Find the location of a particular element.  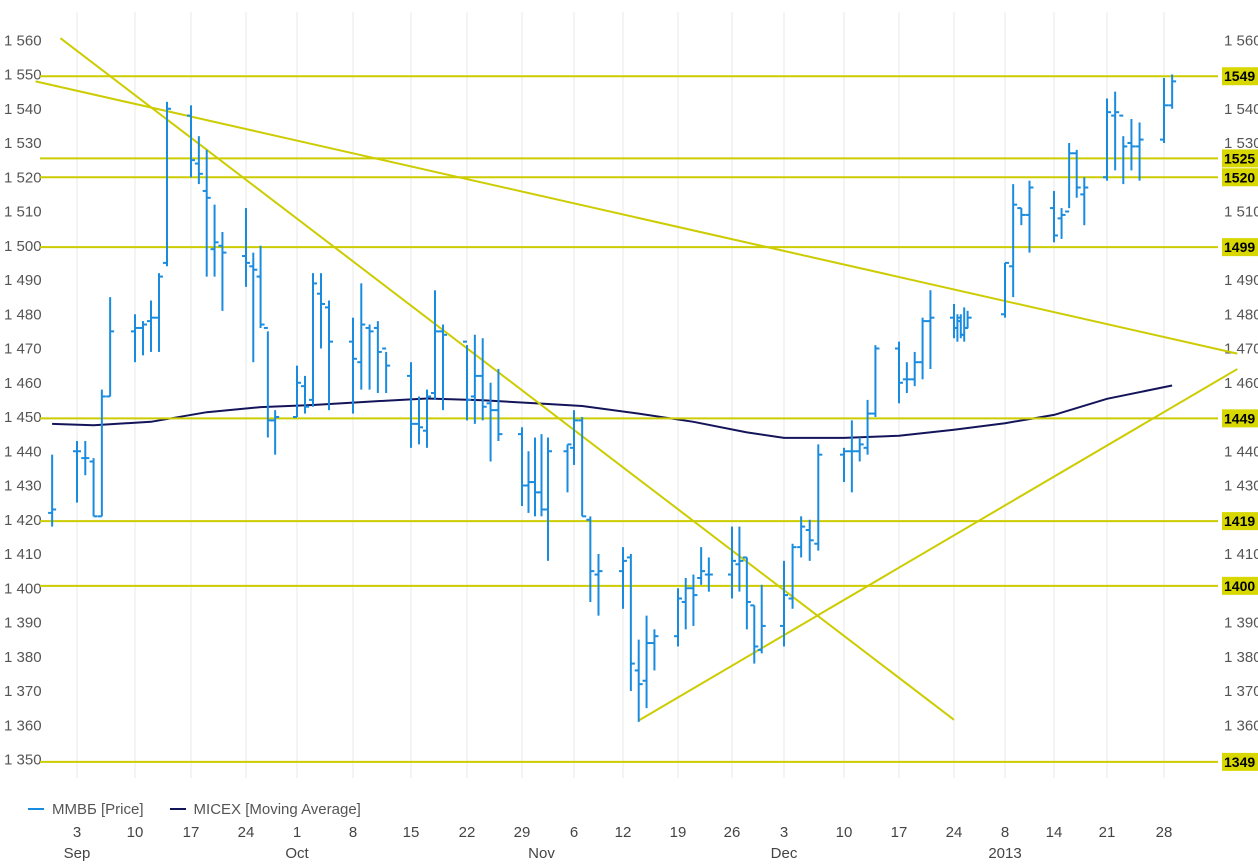

legend-label-moving-average: MICEX [Moving Average] is located at coordinates (277, 809).